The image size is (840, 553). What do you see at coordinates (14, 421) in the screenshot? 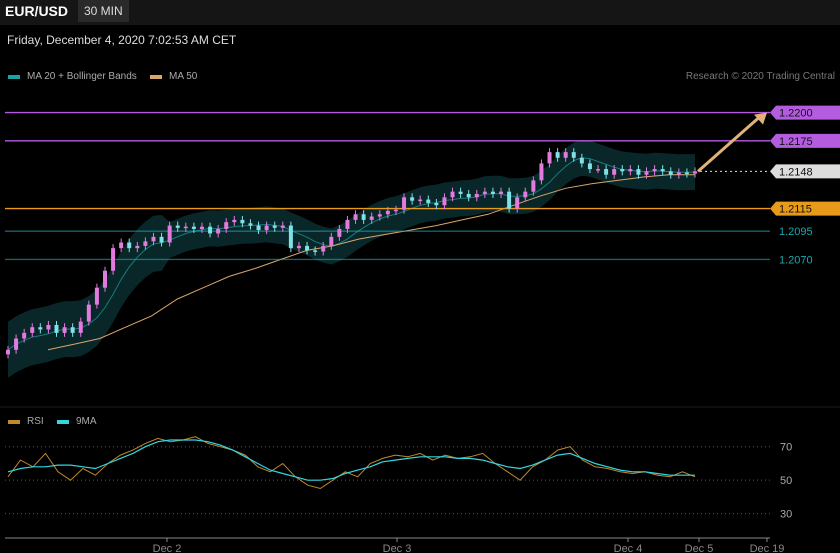
I see `legend-rsi-swatch` at bounding box center [14, 421].